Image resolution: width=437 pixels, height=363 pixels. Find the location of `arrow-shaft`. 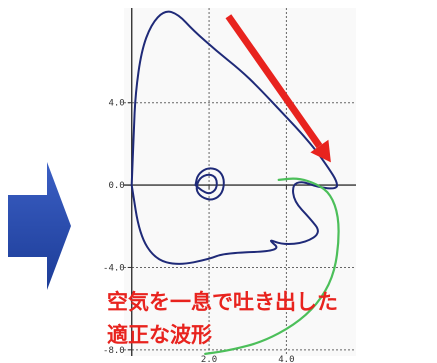

arrow-shaft is located at coordinates (274, 81).